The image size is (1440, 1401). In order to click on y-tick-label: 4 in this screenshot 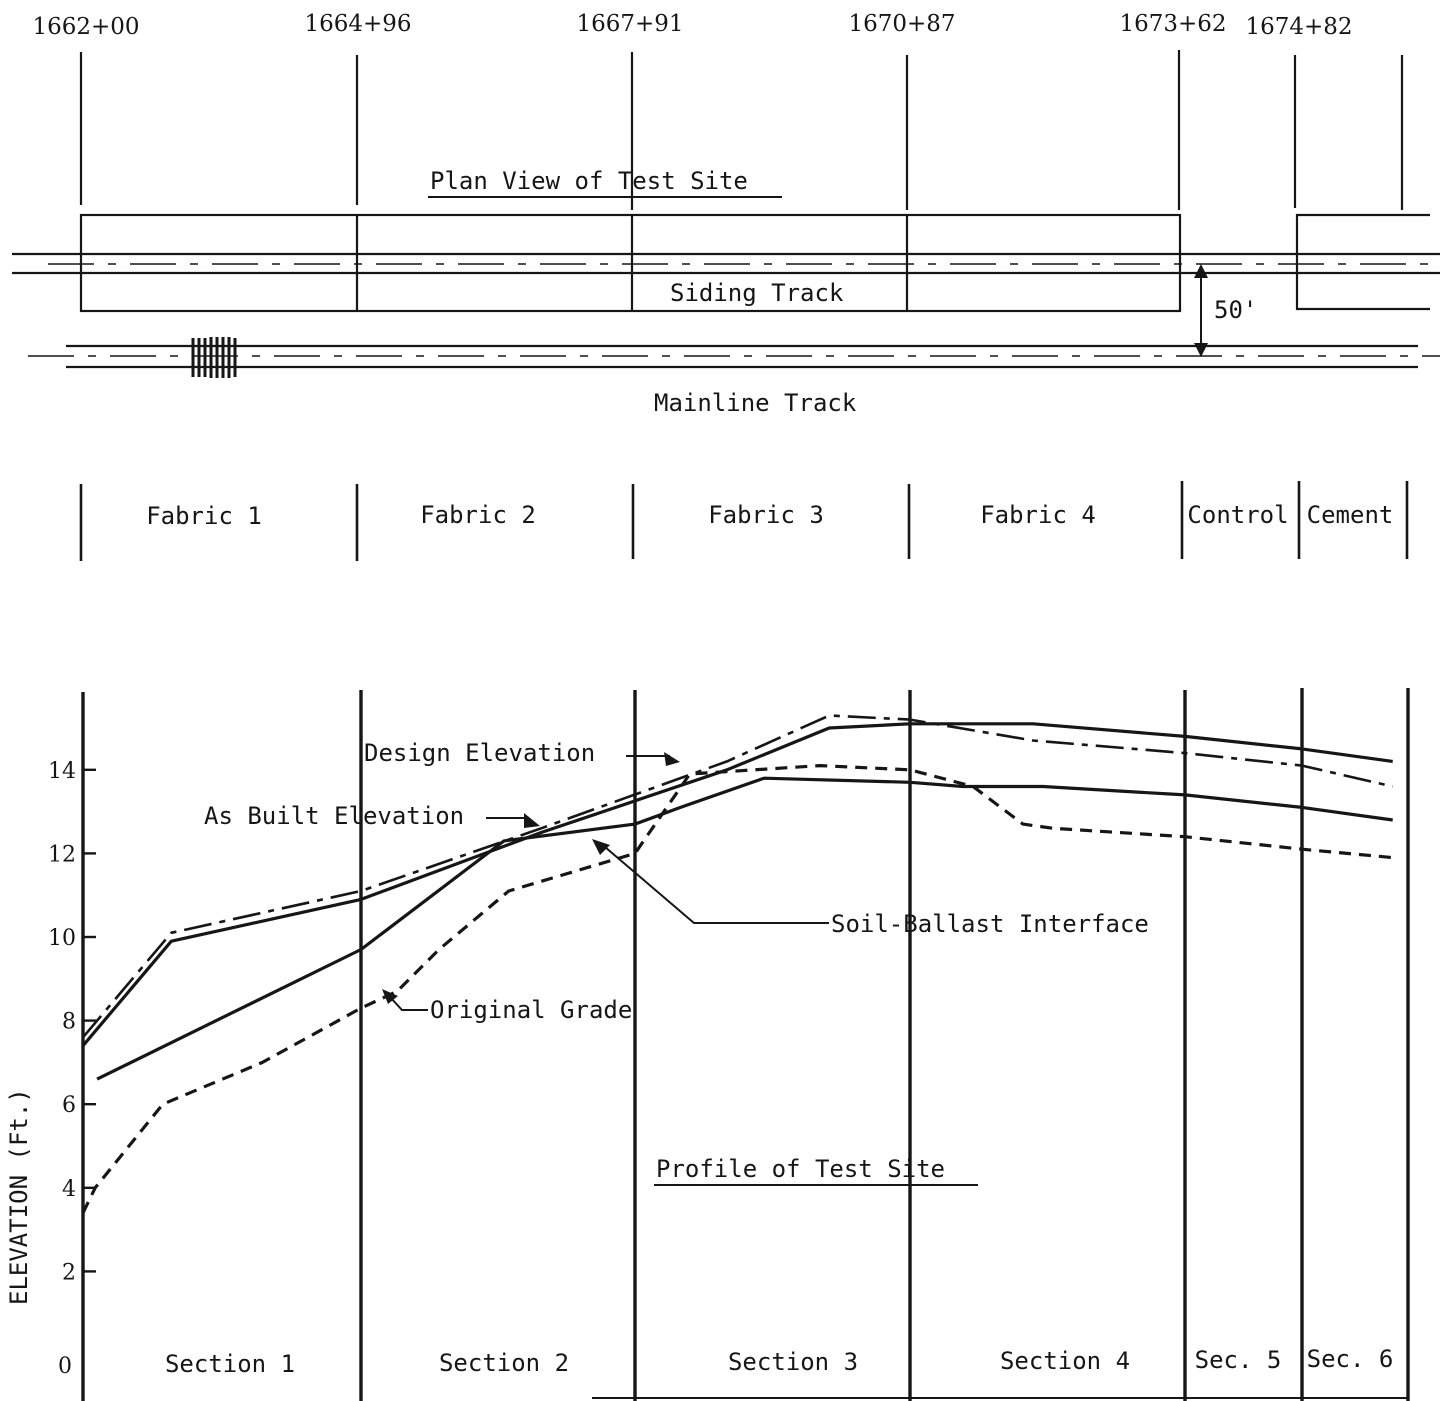, I will do `click(69, 1189)`.